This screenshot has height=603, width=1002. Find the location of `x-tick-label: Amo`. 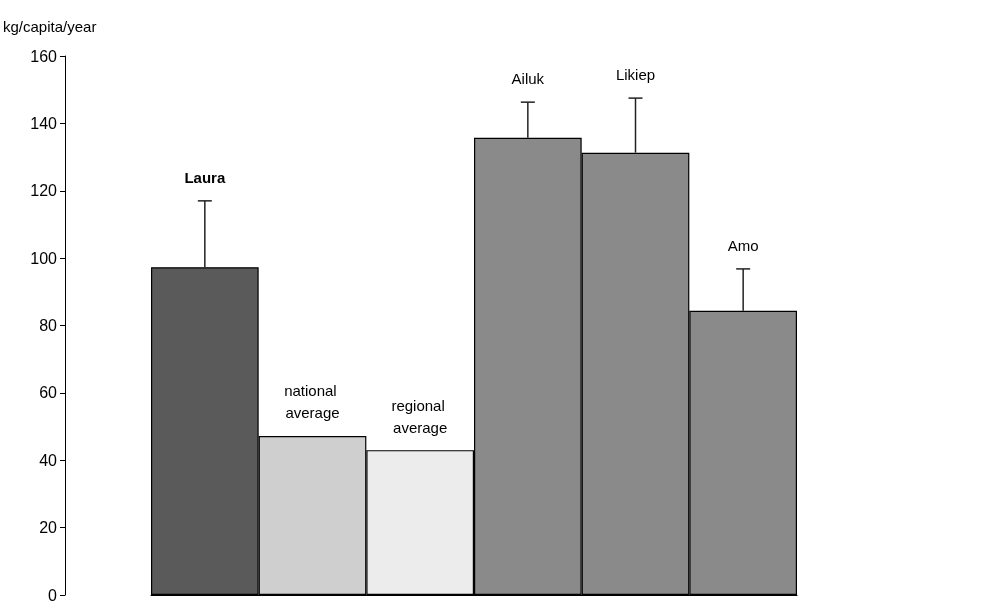

x-tick-label: Amo is located at coordinates (743, 246).